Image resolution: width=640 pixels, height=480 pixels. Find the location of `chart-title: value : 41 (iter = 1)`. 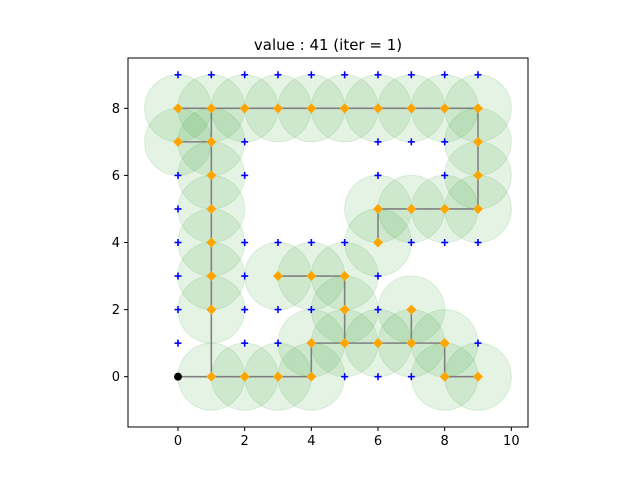

chart-title: value : 41 (iter = 1) is located at coordinates (328, 45).